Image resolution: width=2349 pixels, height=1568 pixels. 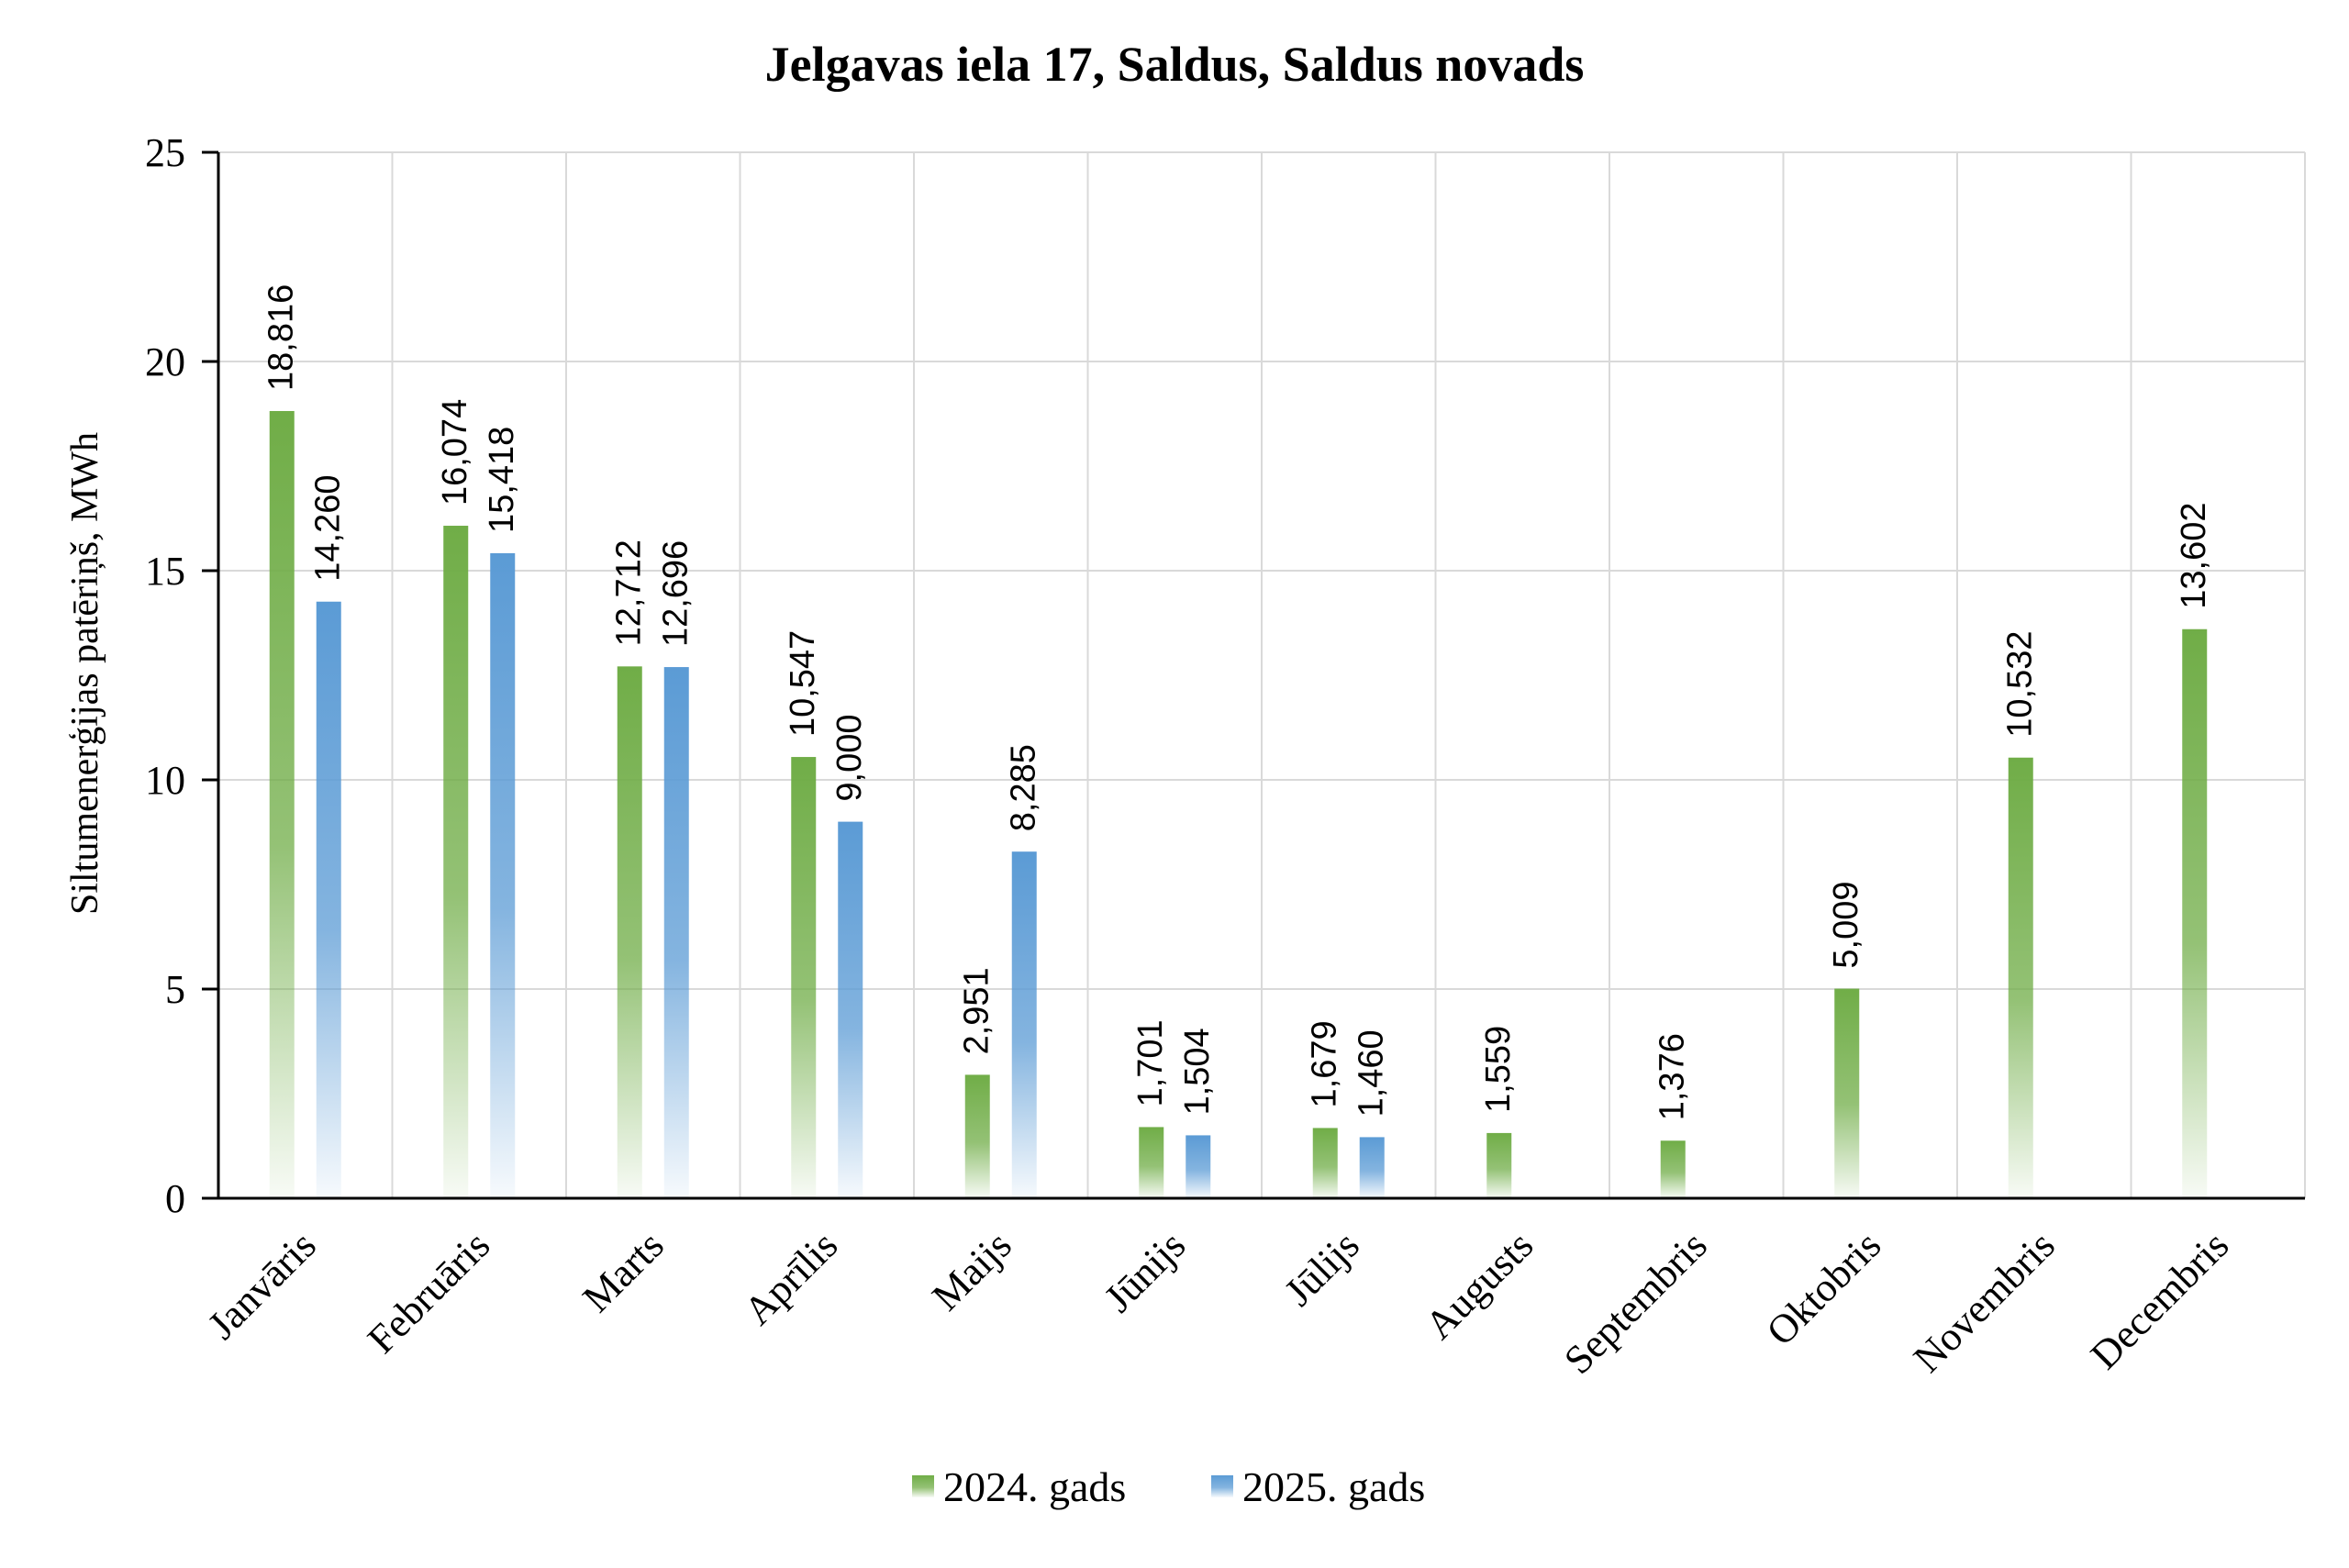 What do you see at coordinates (977, 1136) in the screenshot?
I see `bar-2024-gads-maijs` at bounding box center [977, 1136].